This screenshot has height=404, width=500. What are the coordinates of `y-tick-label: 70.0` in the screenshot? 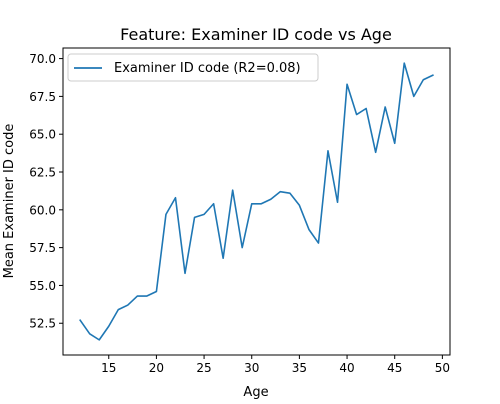 It's located at (42, 59).